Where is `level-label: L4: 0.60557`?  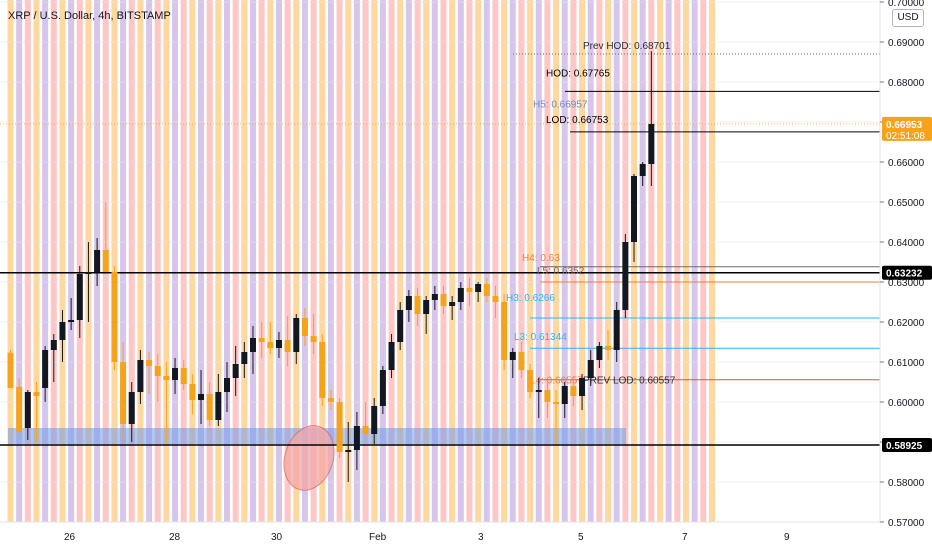 level-label: L4: 0.60557 is located at coordinates (556, 381).